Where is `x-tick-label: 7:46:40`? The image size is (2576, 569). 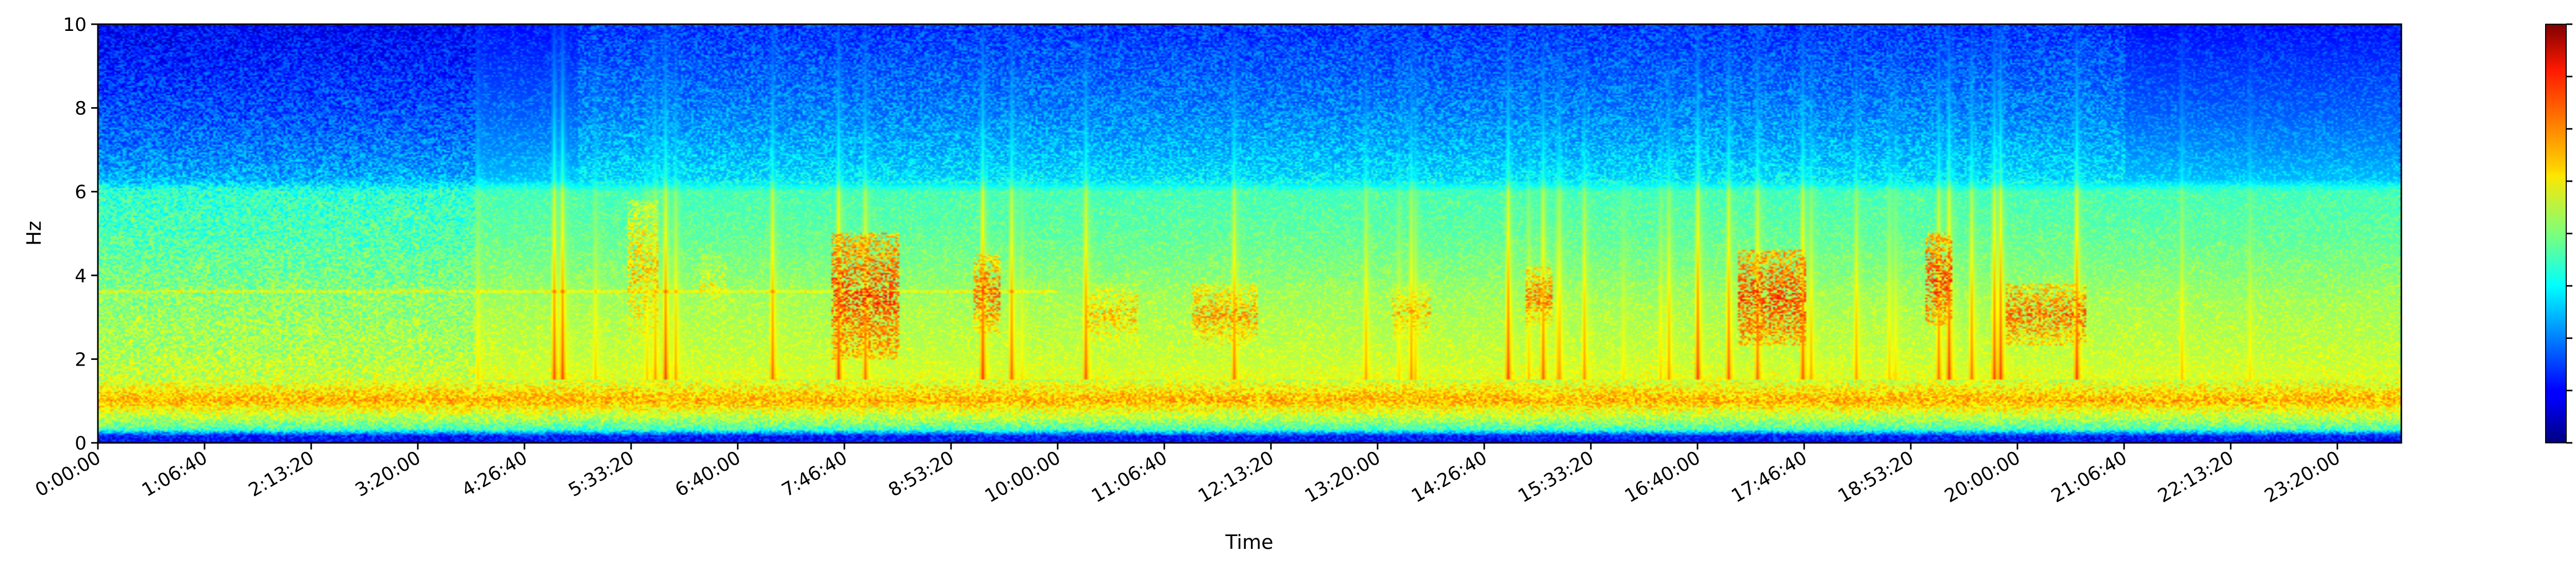 x-tick-label: 7:46:40 is located at coordinates (814, 474).